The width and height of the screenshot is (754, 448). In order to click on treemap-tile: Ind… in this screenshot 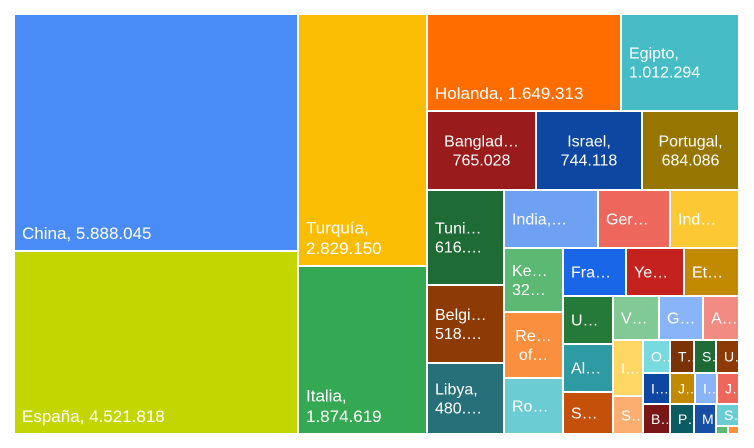, I will do `click(704, 219)`.